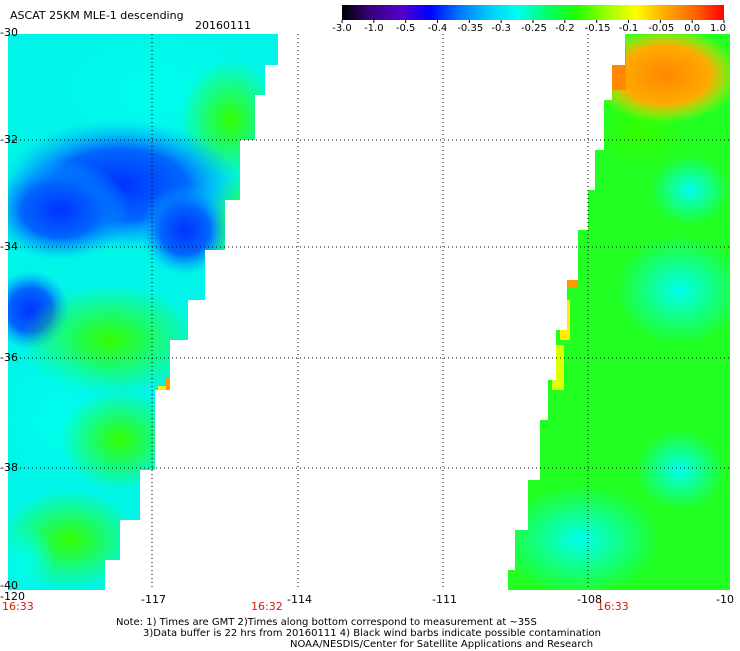 The width and height of the screenshot is (740, 651). What do you see at coordinates (9, 467) in the screenshot?
I see `lat-label-38: -38` at bounding box center [9, 467].